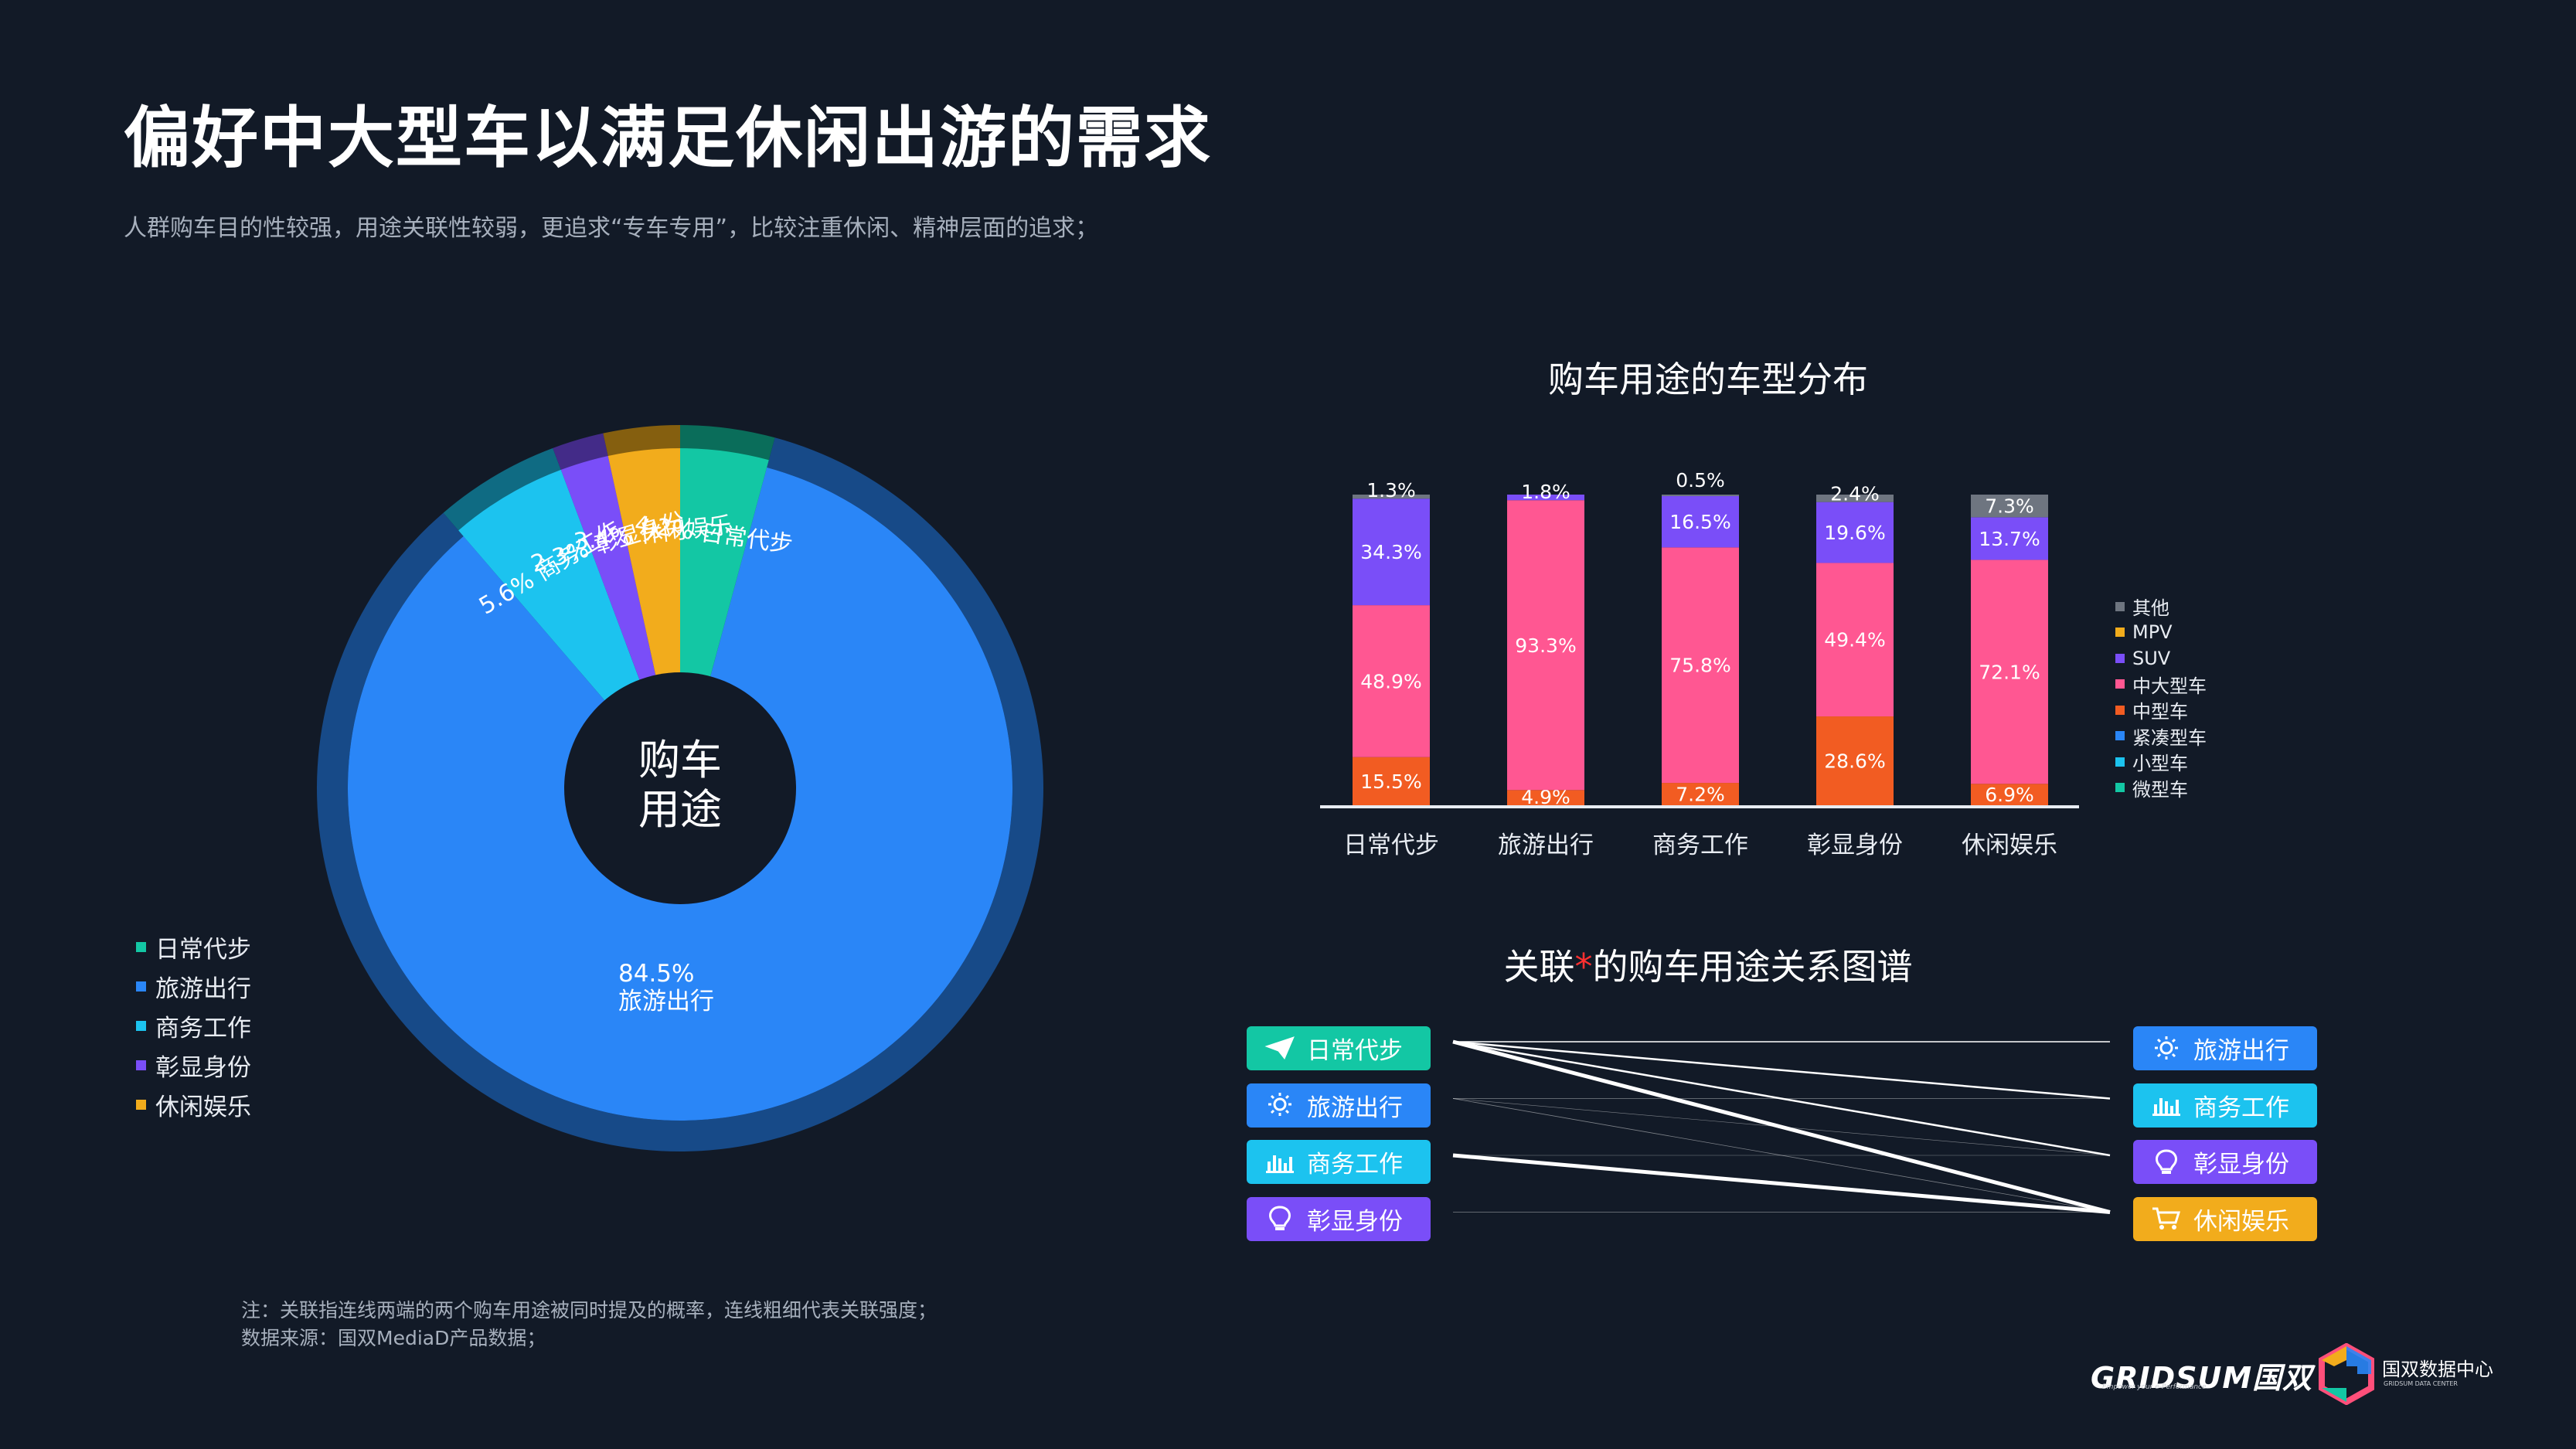  I want to click on bar-value-label: 13.7%, so click(2010, 539).